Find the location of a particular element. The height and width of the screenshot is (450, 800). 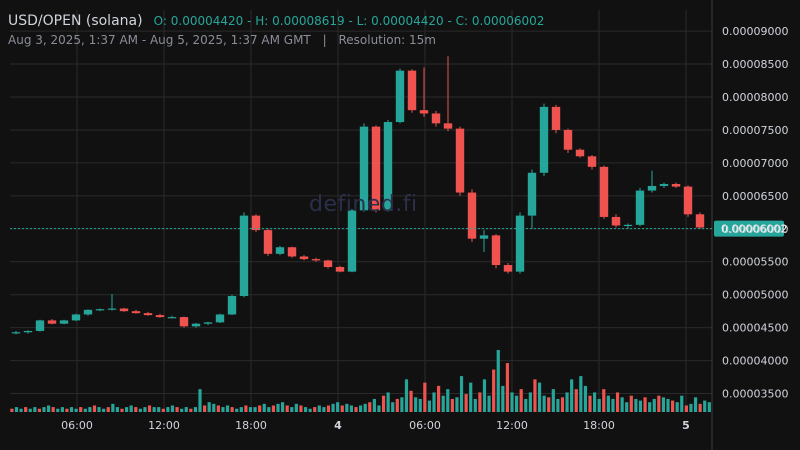

price-tick-label: 0.00006000 is located at coordinates (755, 229).